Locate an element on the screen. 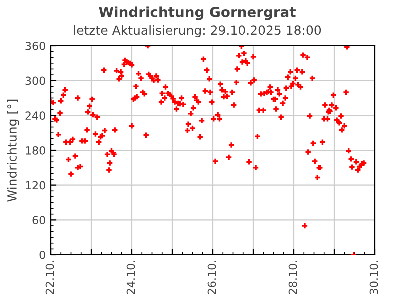 This screenshot has height=300, width=395. y-tick-label: 360 is located at coordinates (36, 46).